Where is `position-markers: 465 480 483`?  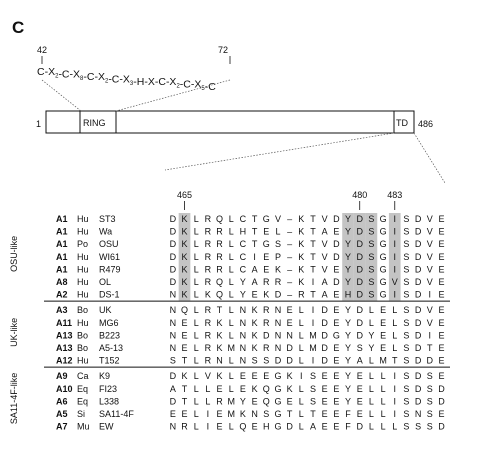 position-markers: 465 480 483 is located at coordinates (289, 200).